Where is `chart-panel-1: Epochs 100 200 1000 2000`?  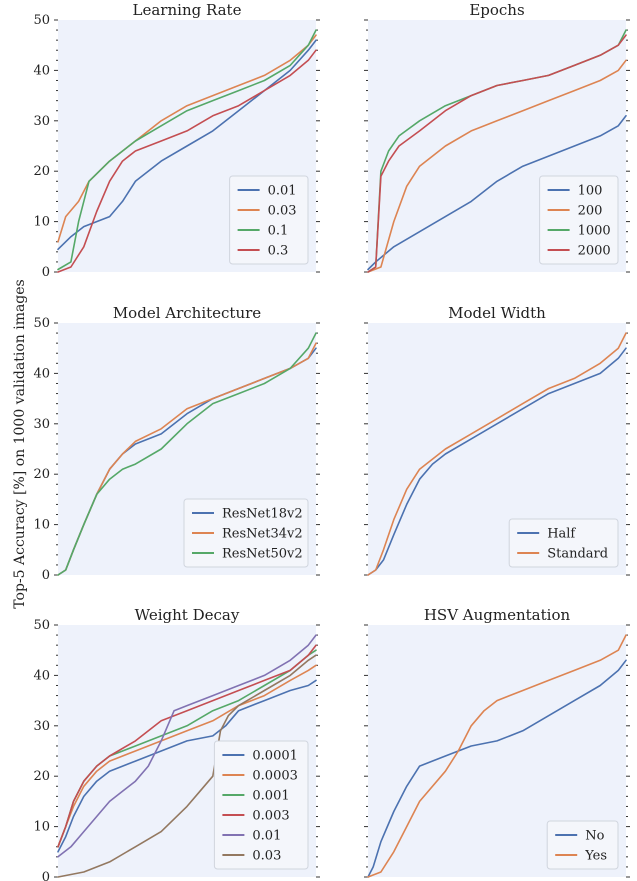 chart-panel-1: Epochs 100 200 1000 2000 is located at coordinates (497, 137).